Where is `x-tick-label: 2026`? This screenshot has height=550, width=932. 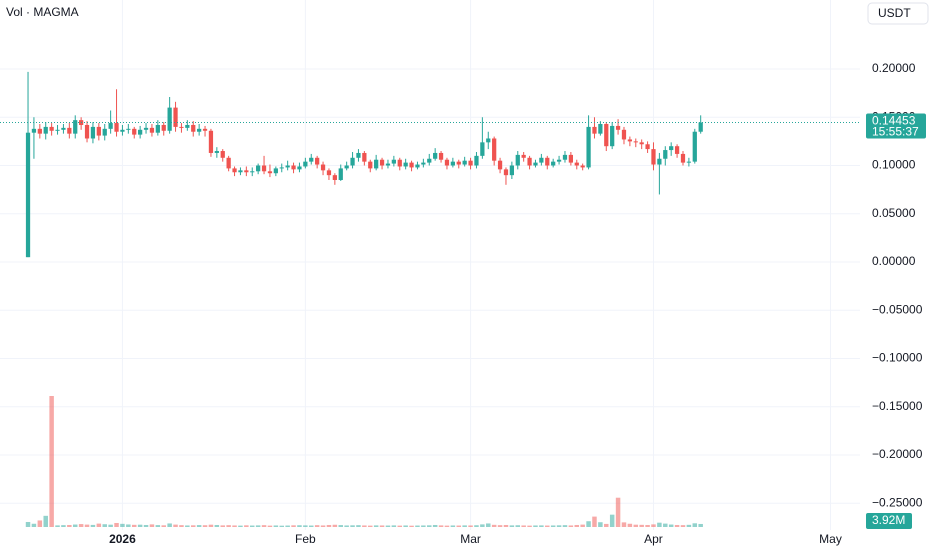 x-tick-label: 2026 is located at coordinates (122, 539).